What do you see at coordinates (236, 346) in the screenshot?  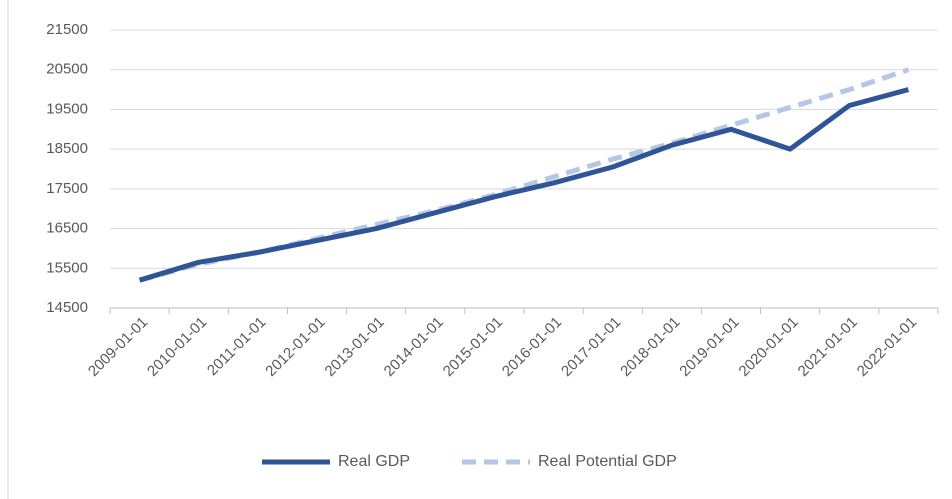 I see `x-tick-label: 2011-01-01` at bounding box center [236, 346].